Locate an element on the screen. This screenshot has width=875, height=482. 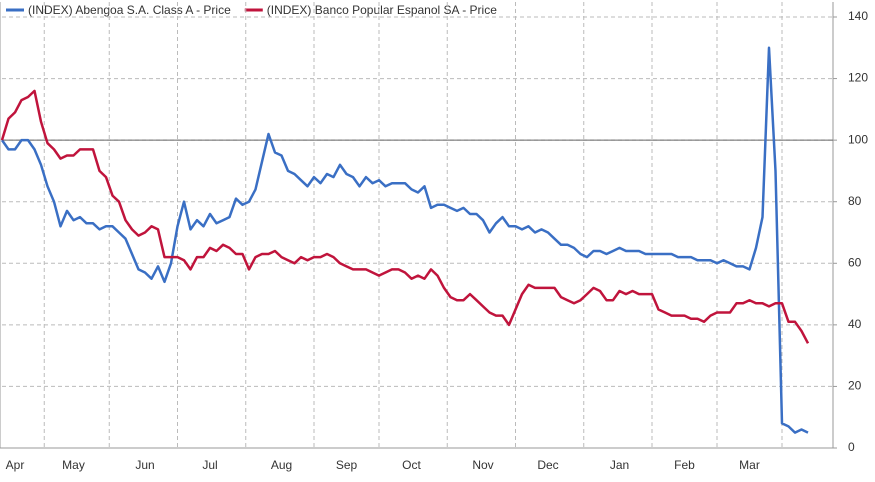
legend-label: (INDEX) Banco Popular Espanol SA - Price is located at coordinates (382, 10).